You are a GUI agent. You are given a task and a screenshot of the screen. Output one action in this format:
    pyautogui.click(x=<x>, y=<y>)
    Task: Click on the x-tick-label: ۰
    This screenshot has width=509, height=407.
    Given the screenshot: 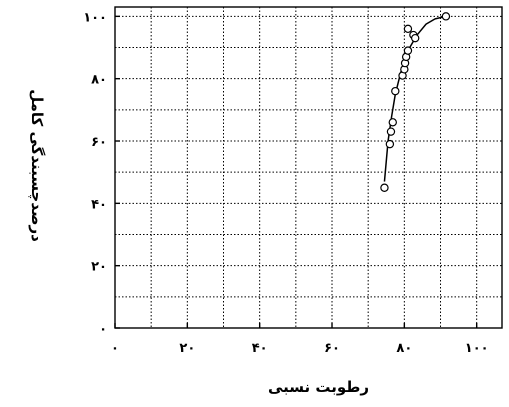 What is the action you would take?
    pyautogui.click(x=115, y=348)
    